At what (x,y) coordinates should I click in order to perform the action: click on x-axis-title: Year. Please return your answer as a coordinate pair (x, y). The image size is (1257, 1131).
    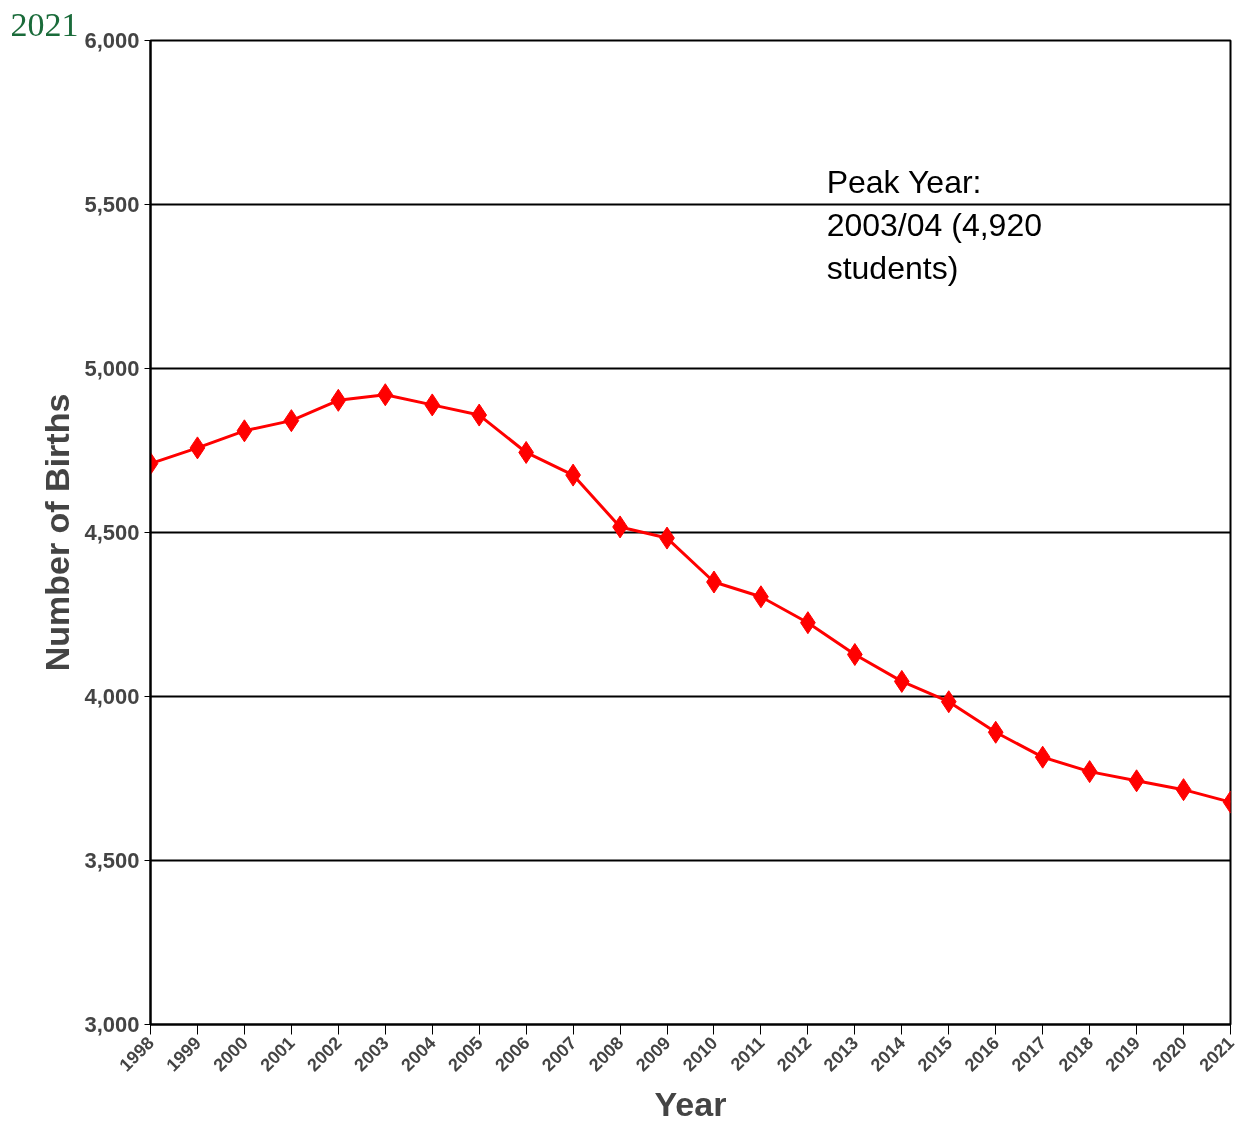
    Looking at the image, I should click on (690, 1104).